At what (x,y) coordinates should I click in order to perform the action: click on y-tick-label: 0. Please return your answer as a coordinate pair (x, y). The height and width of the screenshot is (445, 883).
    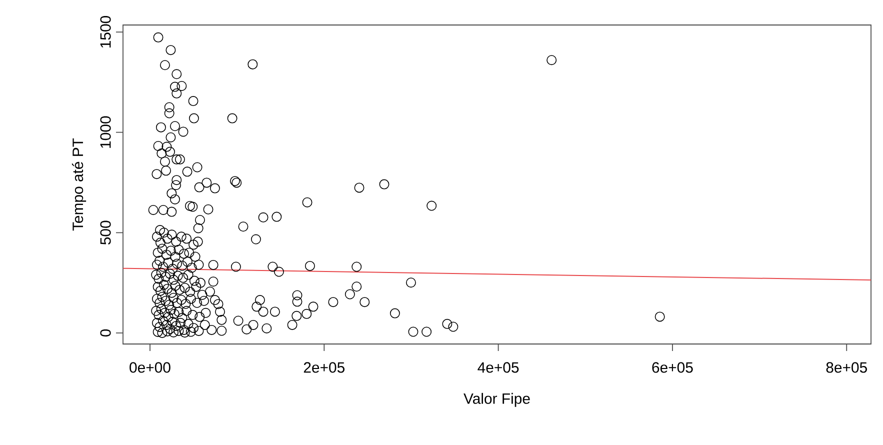
    Looking at the image, I should click on (105, 333).